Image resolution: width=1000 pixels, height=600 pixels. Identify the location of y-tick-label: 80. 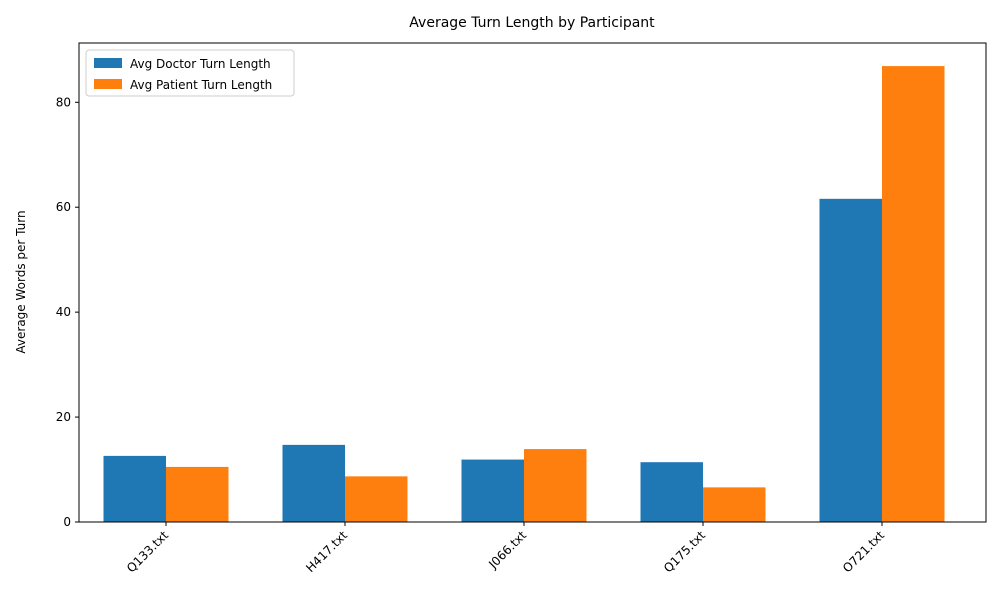
(63, 102).